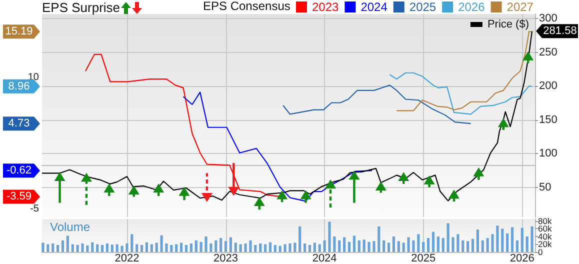 The height and width of the screenshot is (264, 579). I want to click on legend-label: 2023, so click(326, 7).